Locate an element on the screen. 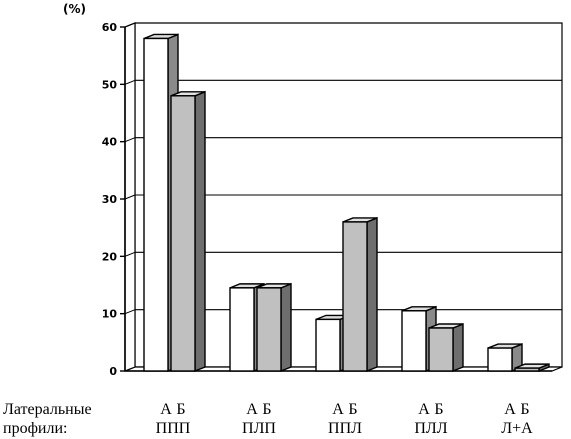 The image size is (571, 439). bar-Б-ППЛ is located at coordinates (360, 294).